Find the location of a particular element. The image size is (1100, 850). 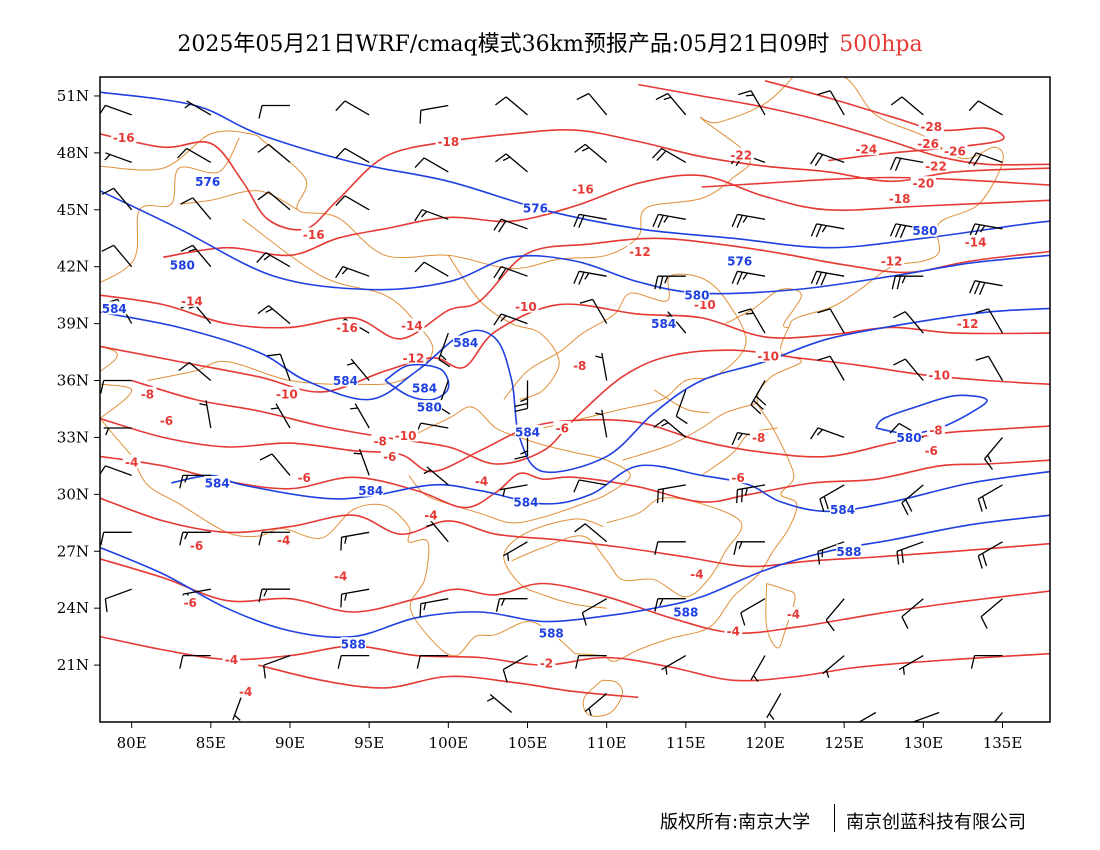

lat-tick-label: 42N is located at coordinates (73, 267).